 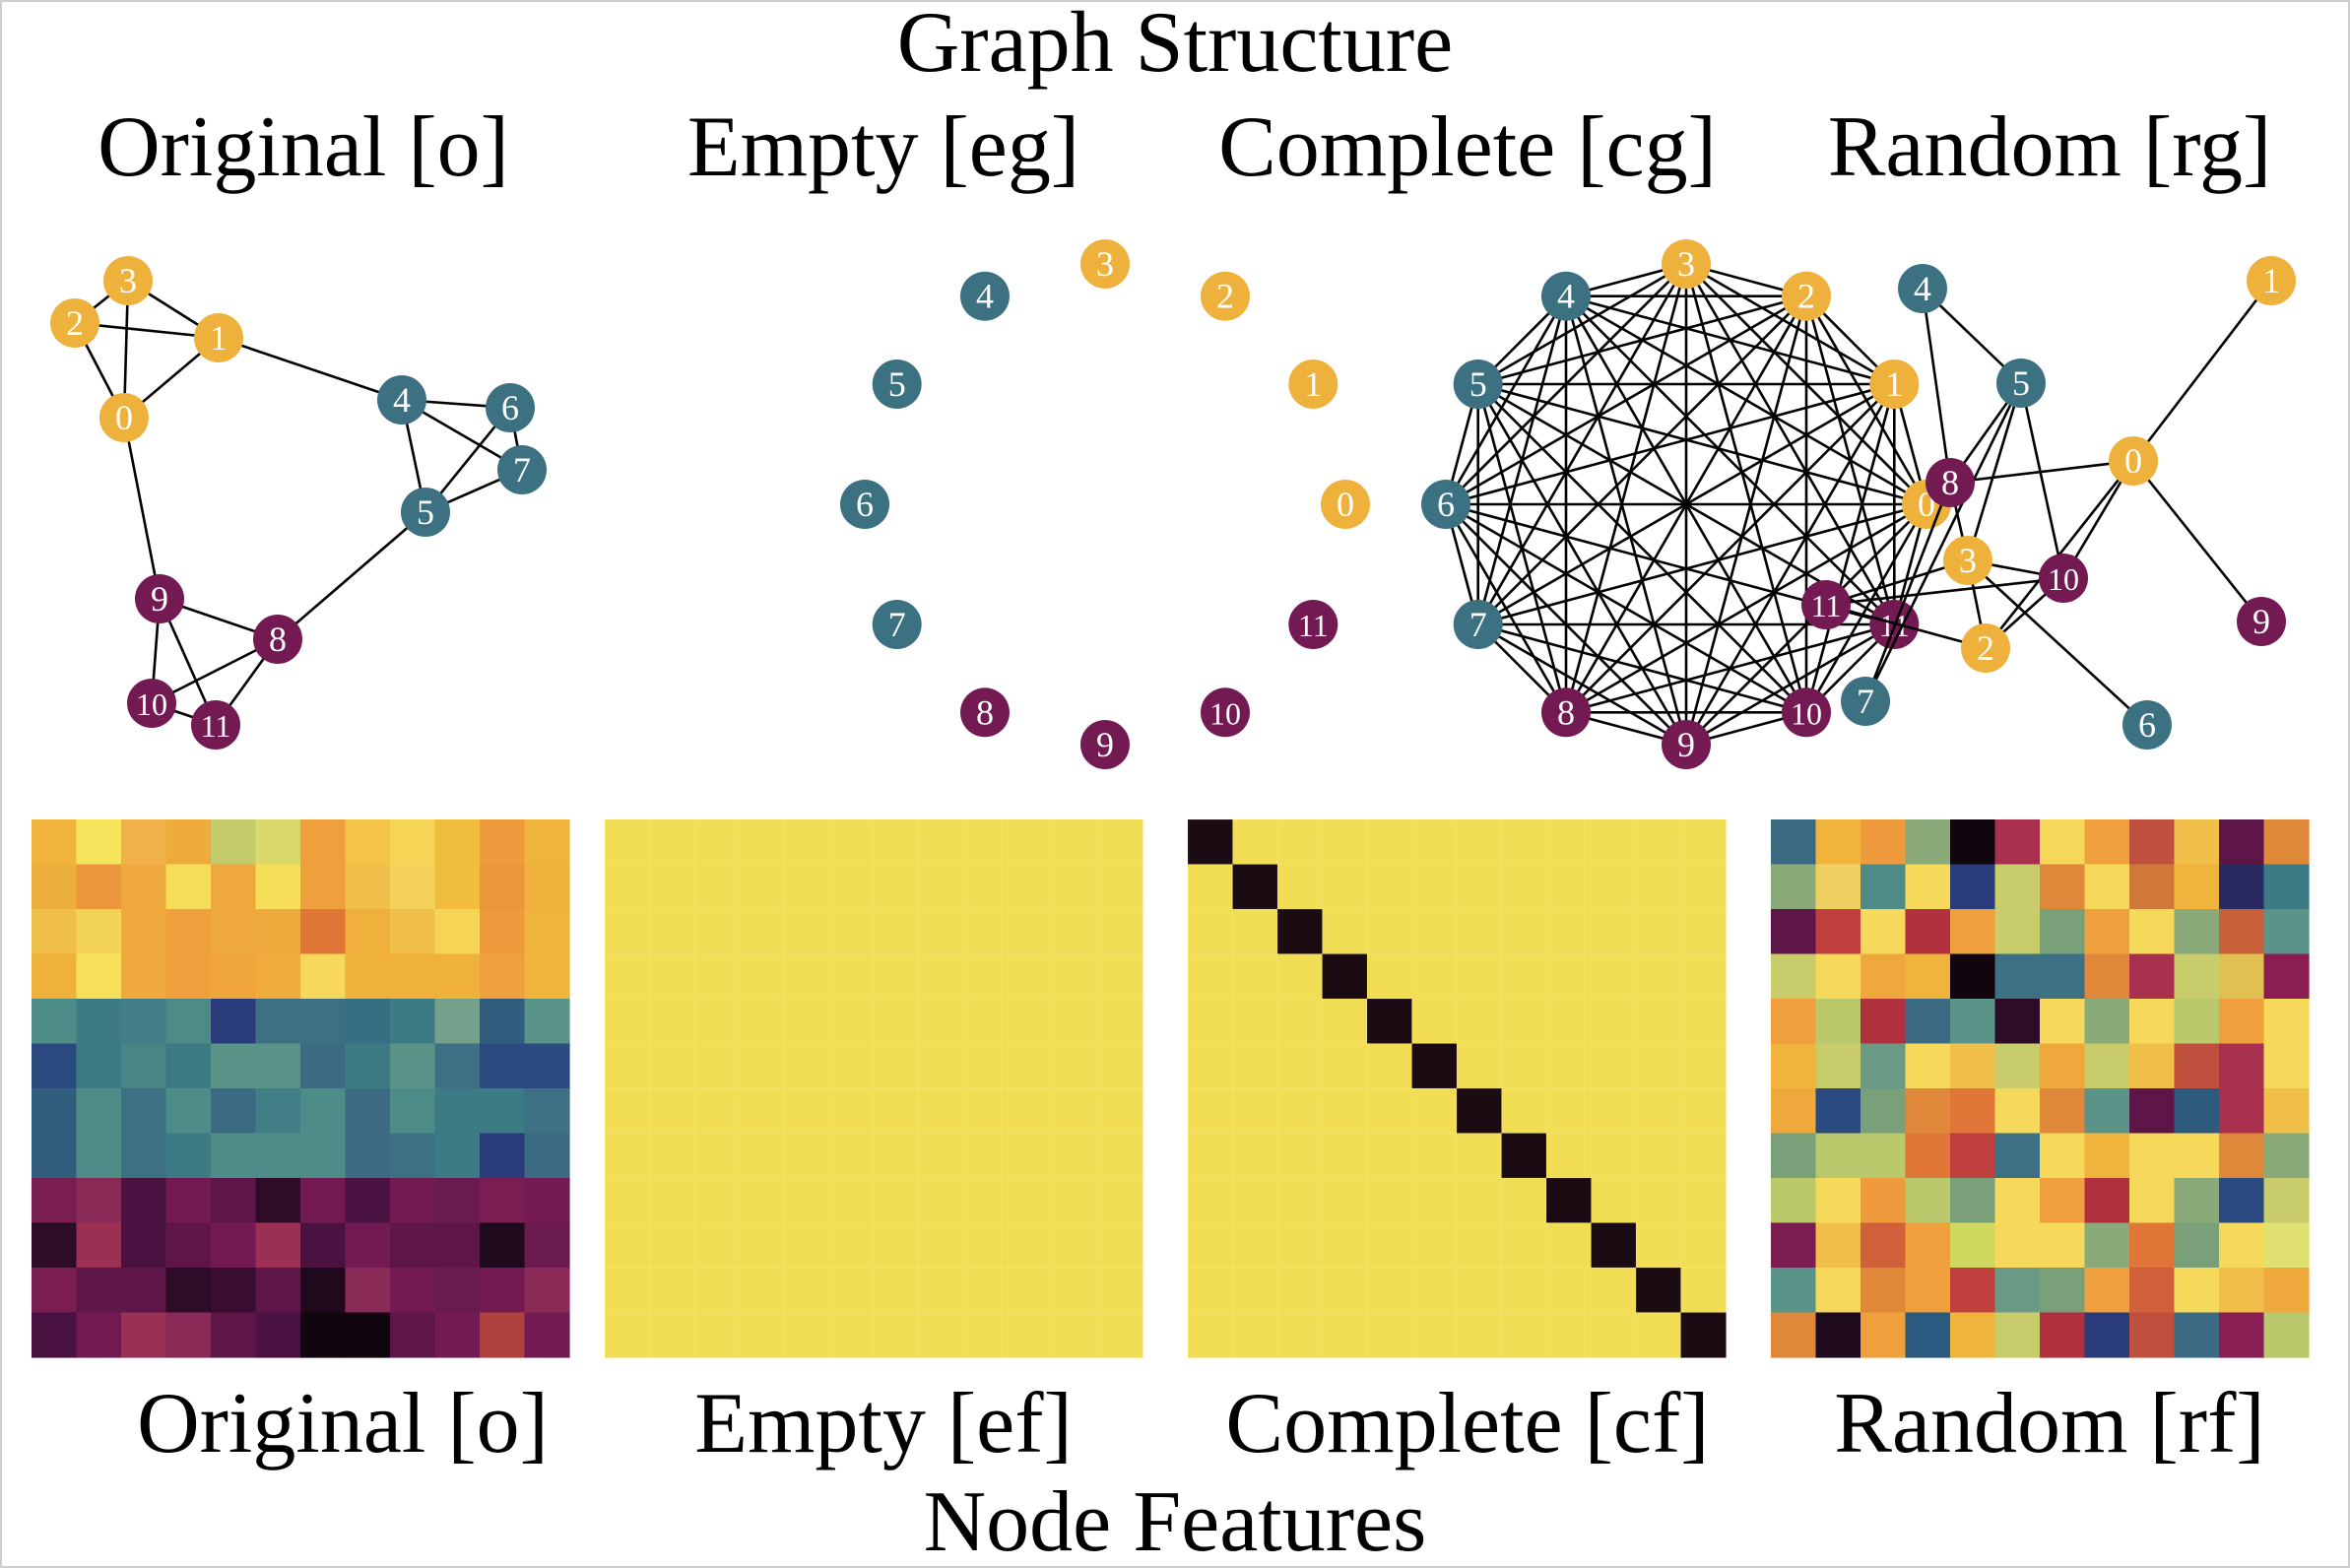 I want to click on graph-node-label: 6, so click(x=1446, y=505).